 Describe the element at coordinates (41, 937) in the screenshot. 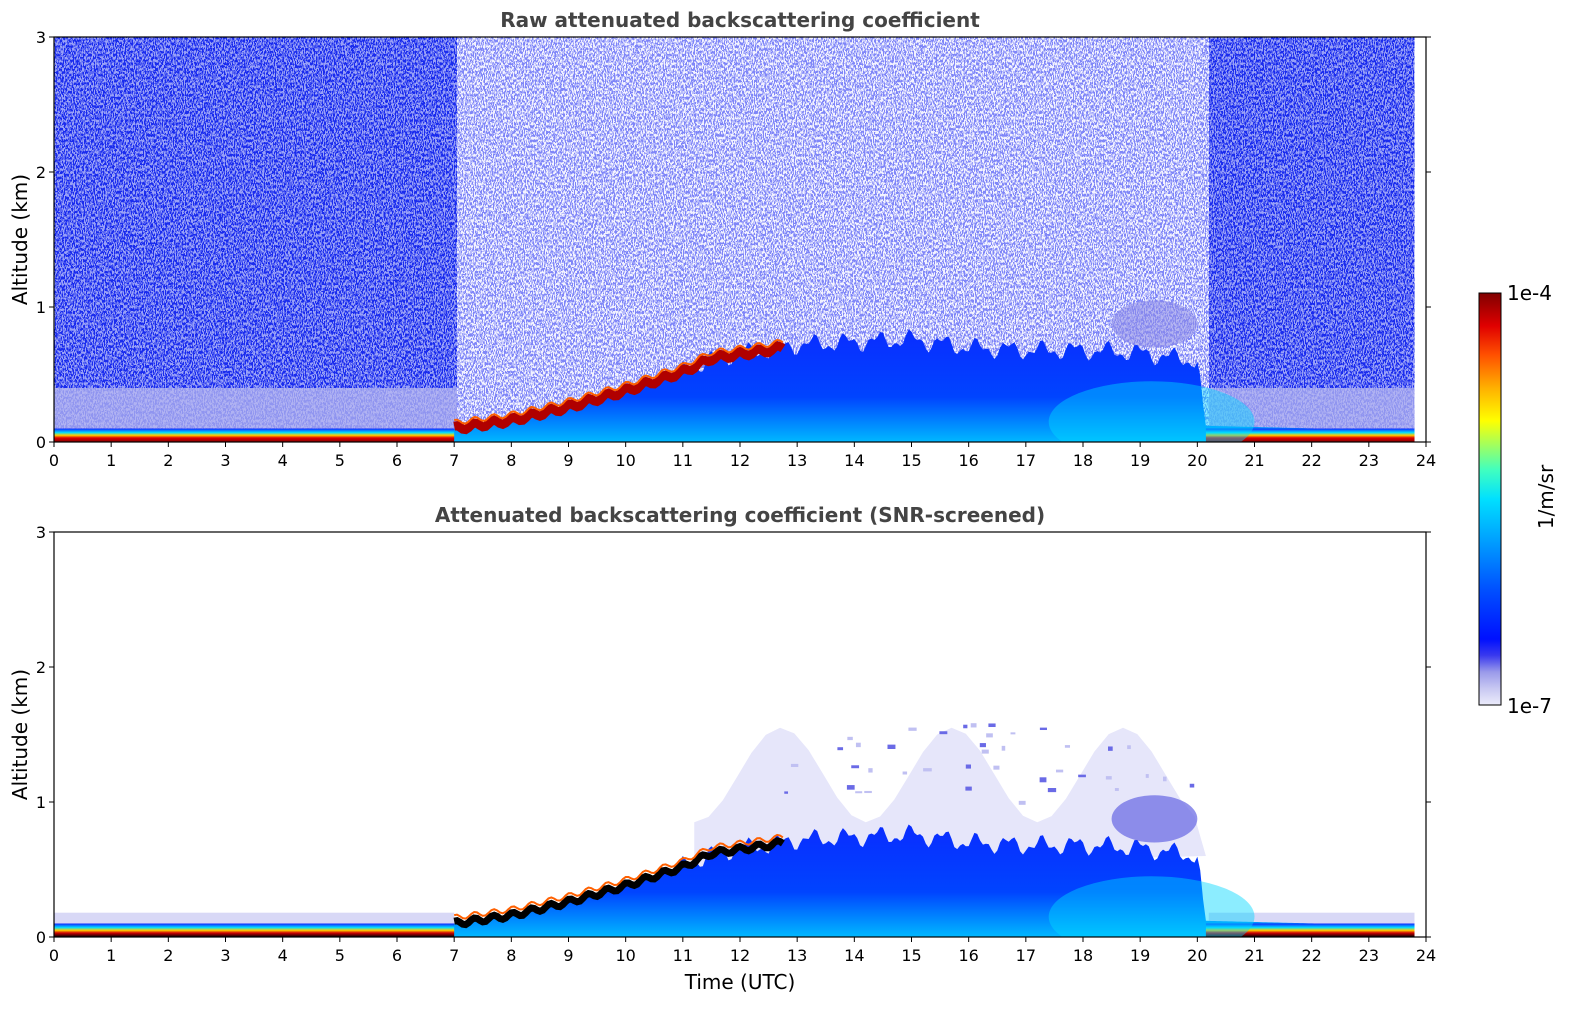

I see `y-tick-label: 0` at that location.